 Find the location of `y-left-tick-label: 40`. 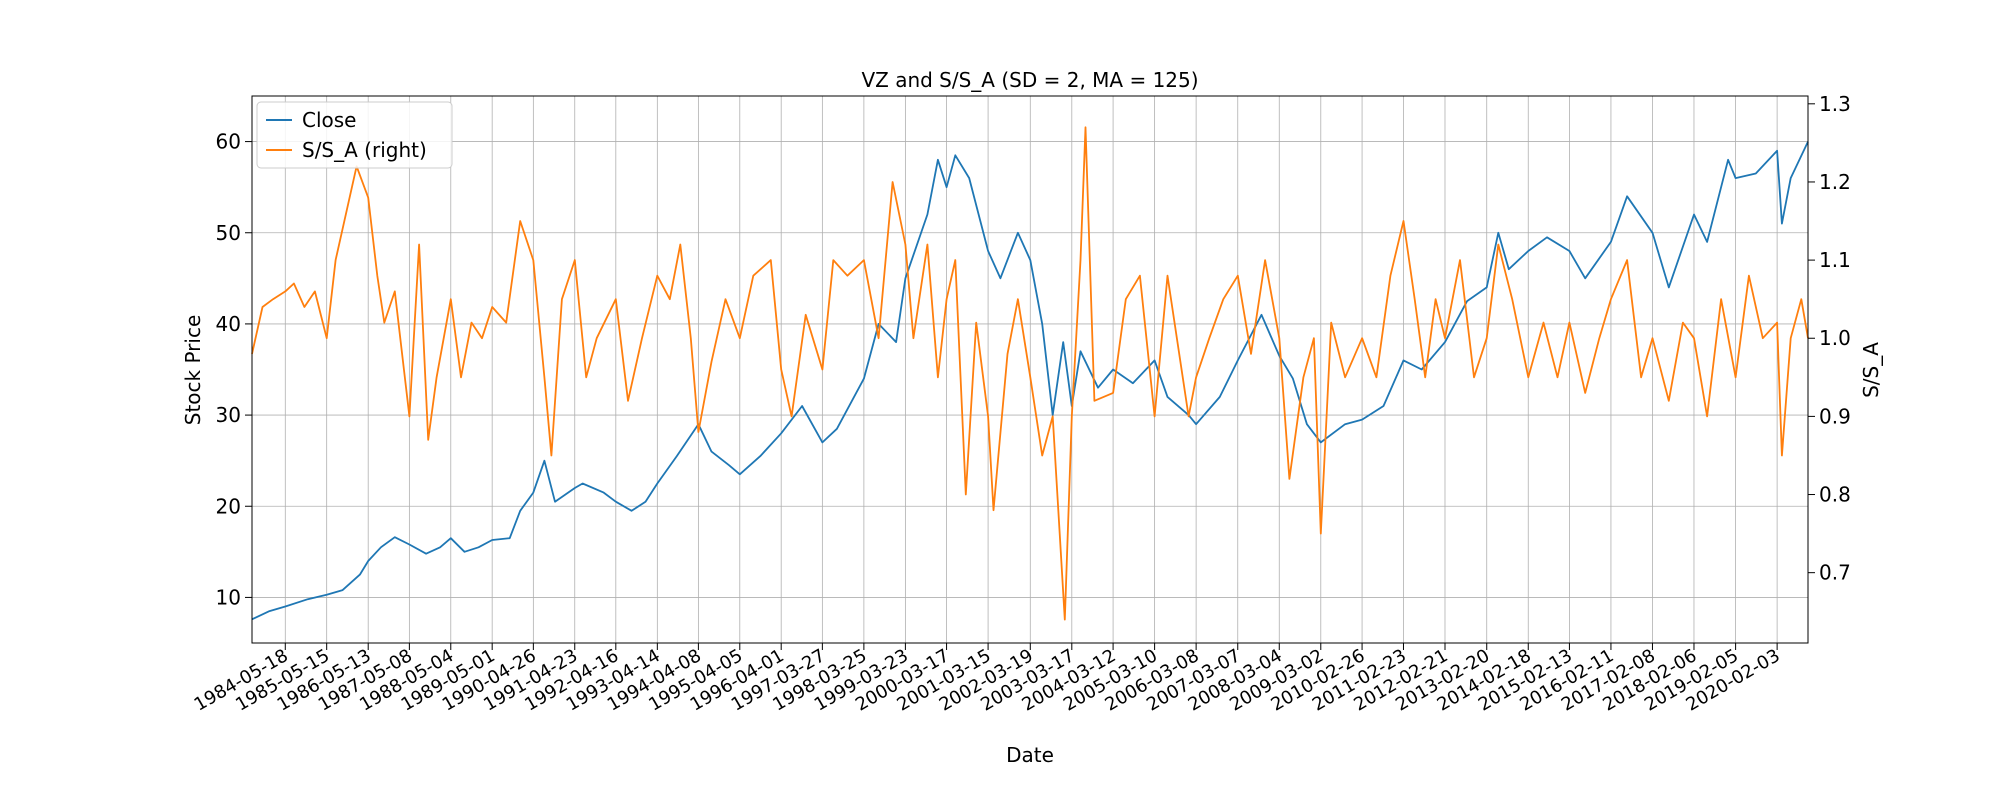

y-left-tick-label: 40 is located at coordinates (228, 324).